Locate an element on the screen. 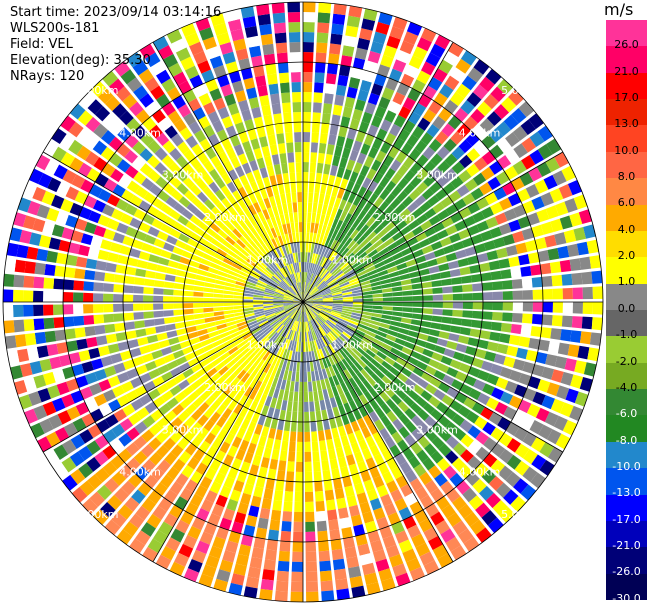 Image resolution: width=647 pixels, height=607 pixels. azimuth-spoke is located at coordinates (228, 172).